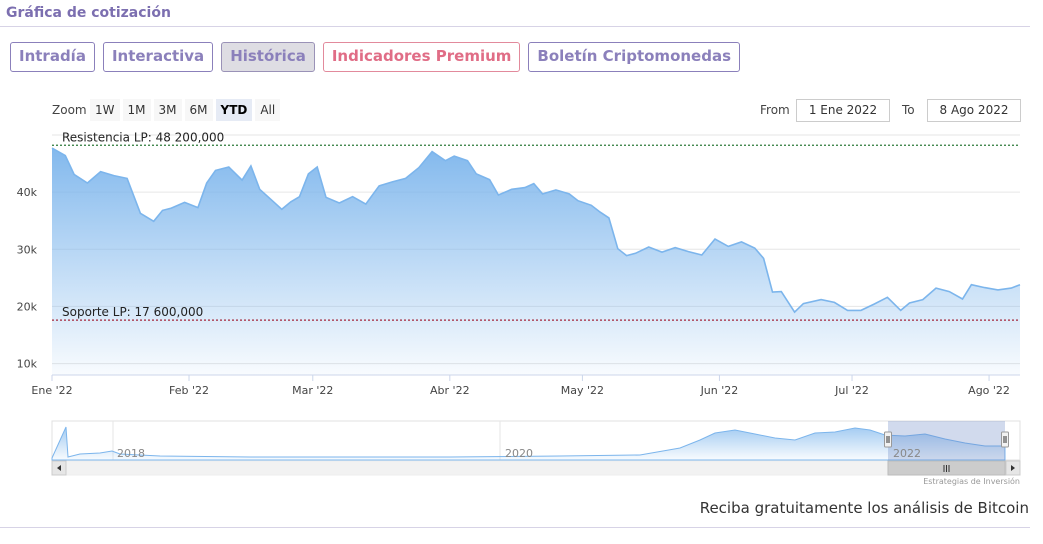 This screenshot has height=544, width=1043. I want to click on from-date-input: 1 Ene 2022, so click(843, 110).